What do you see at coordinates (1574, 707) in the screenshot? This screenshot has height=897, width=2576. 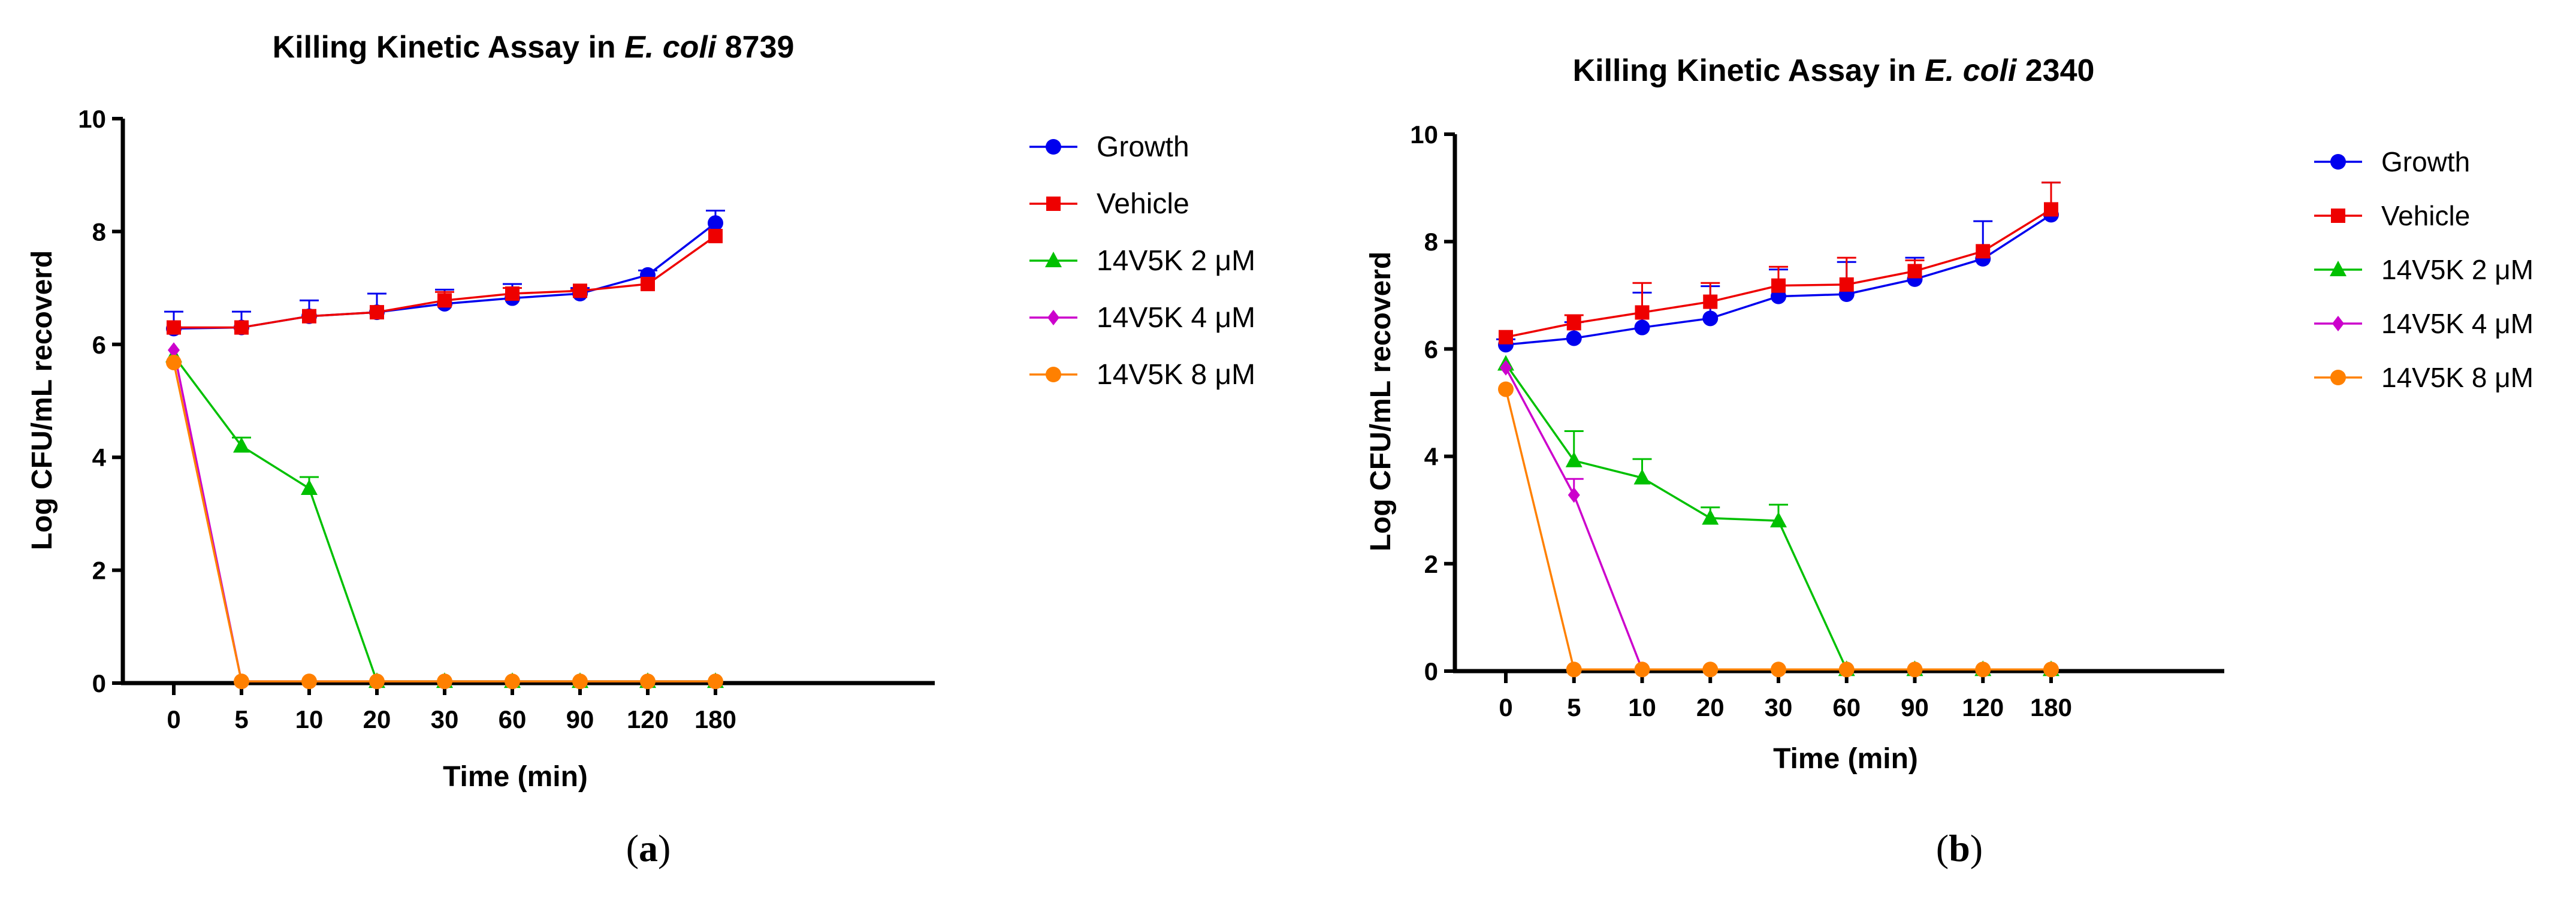 I see `x-tick-label: 5` at bounding box center [1574, 707].